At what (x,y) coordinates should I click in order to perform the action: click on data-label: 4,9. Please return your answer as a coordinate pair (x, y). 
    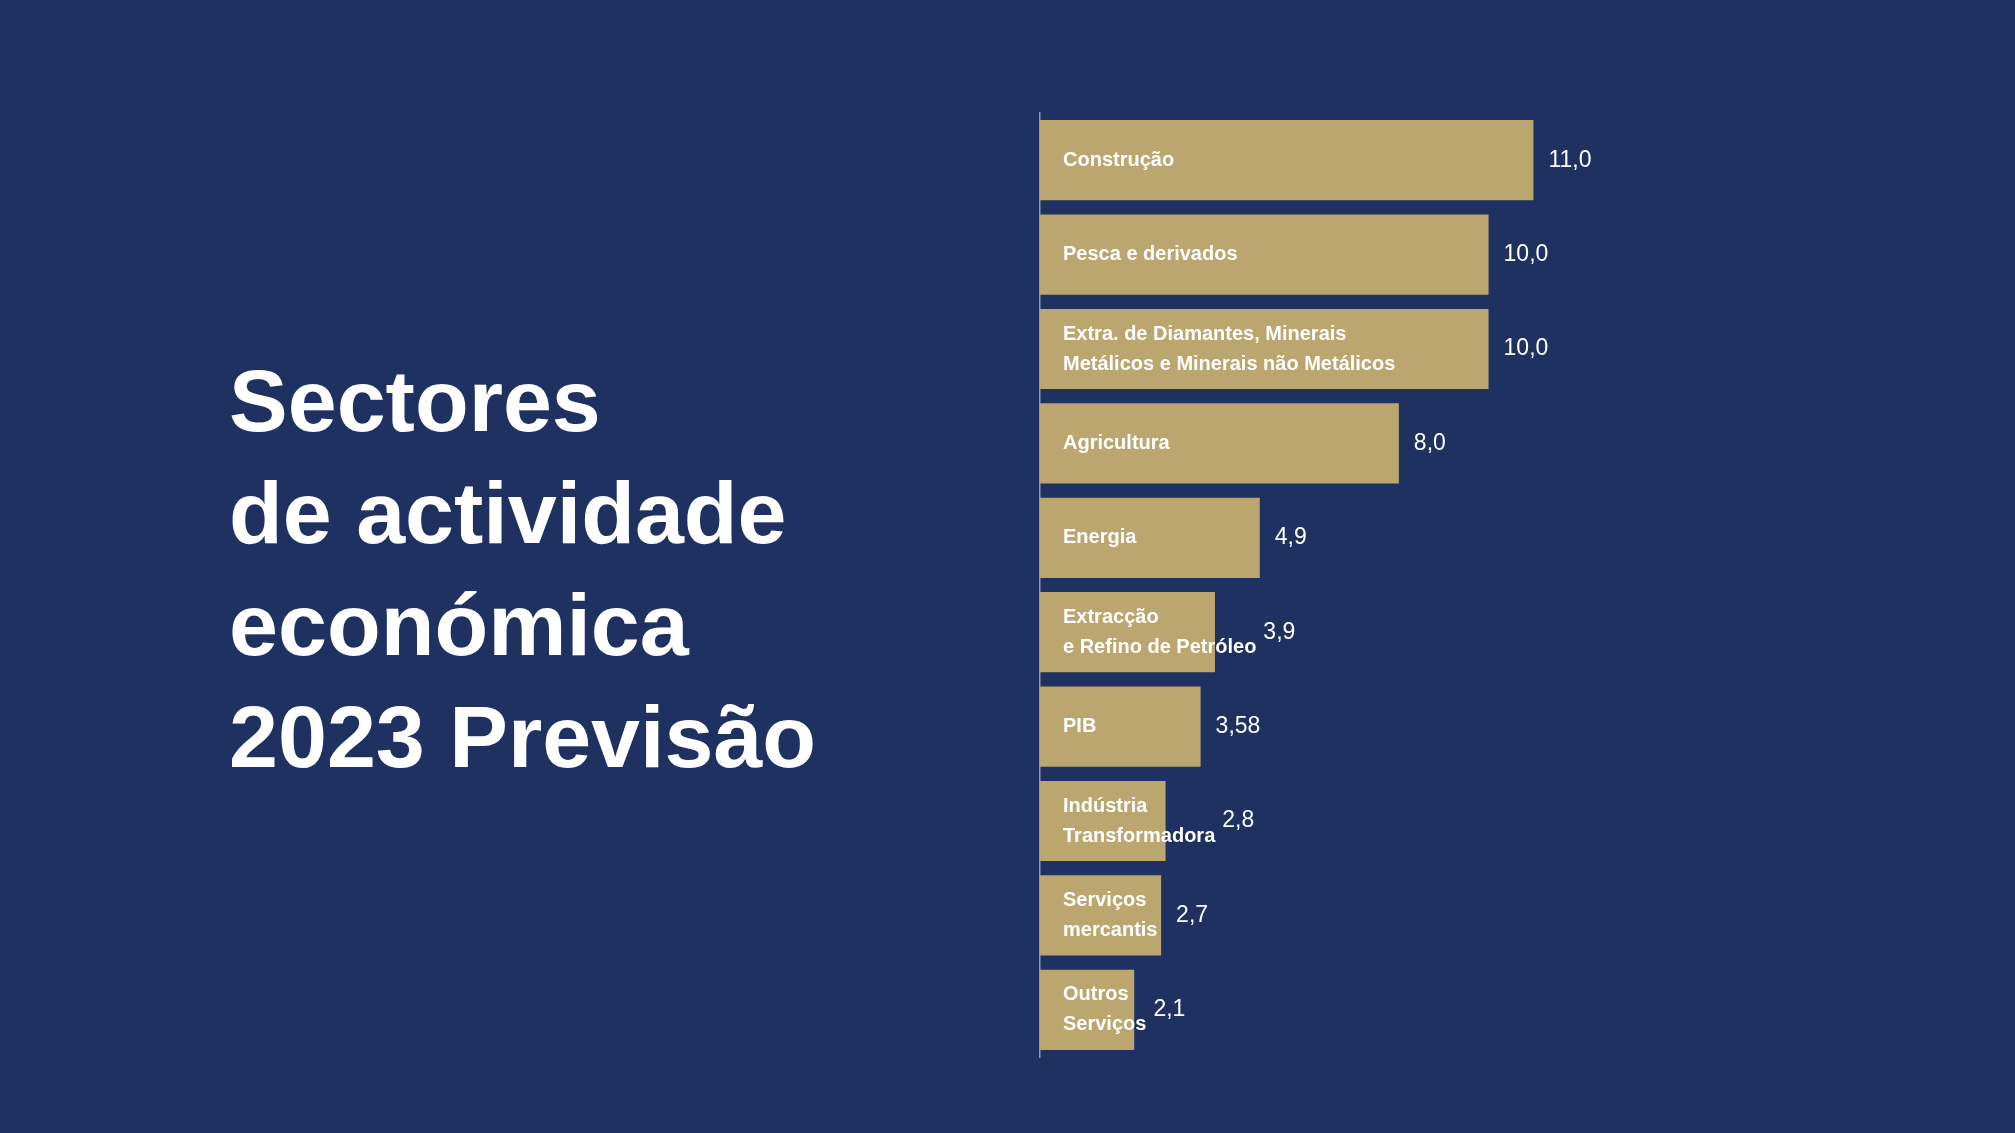
    Looking at the image, I should click on (1290, 536).